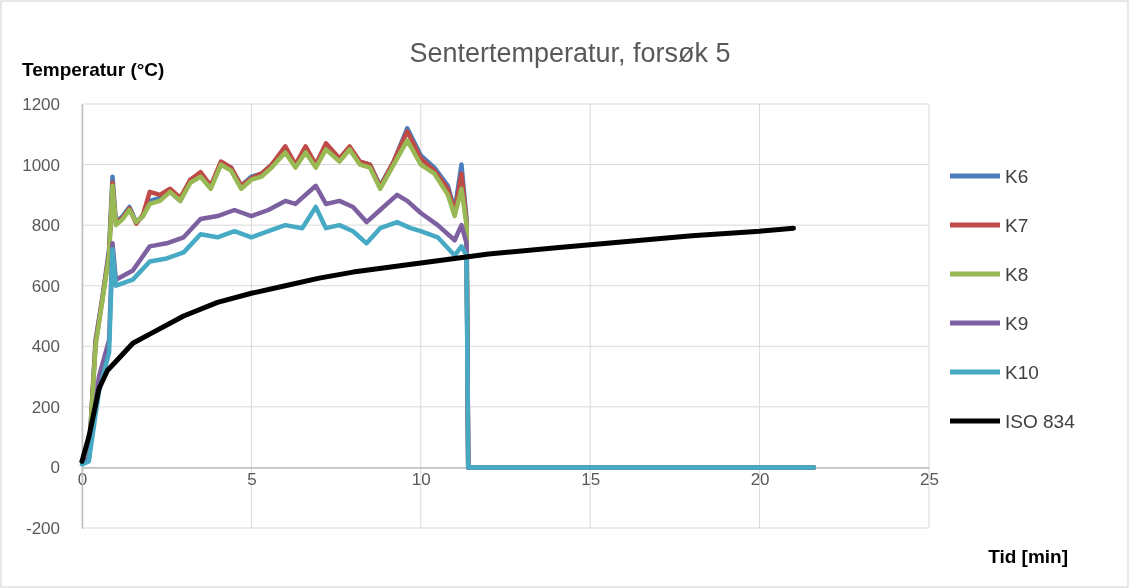 The width and height of the screenshot is (1129, 588). What do you see at coordinates (41, 165) in the screenshot?
I see `y-tick-label: 1000` at bounding box center [41, 165].